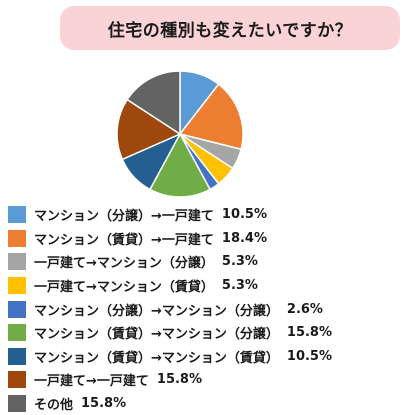 The height and width of the screenshot is (415, 416). What do you see at coordinates (124, 240) in the screenshot?
I see `legend-label: マンション（賃貸）→一戸建て` at bounding box center [124, 240].